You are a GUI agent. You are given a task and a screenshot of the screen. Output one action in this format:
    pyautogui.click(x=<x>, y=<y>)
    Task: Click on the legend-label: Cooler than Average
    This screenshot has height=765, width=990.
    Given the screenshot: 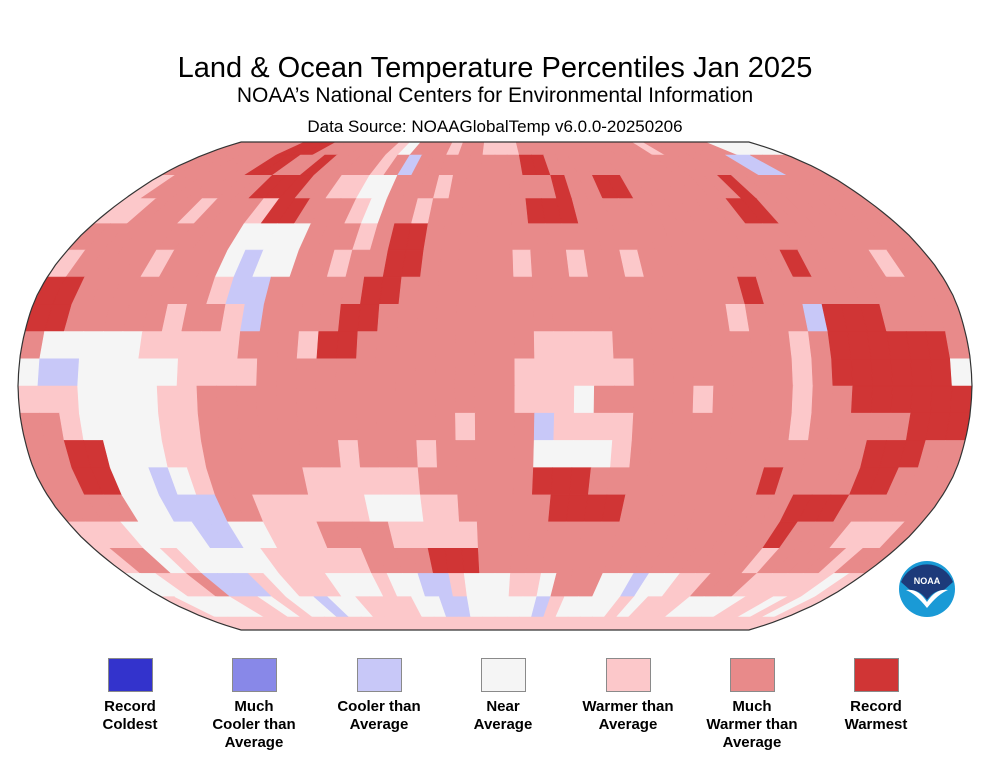 What is the action you would take?
    pyautogui.click(x=379, y=715)
    